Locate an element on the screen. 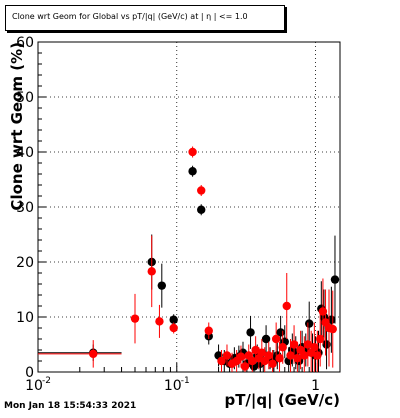 Image resolution: width=400 pixels, height=418 pixels. y-tick-label: 40 is located at coordinates (25, 153).